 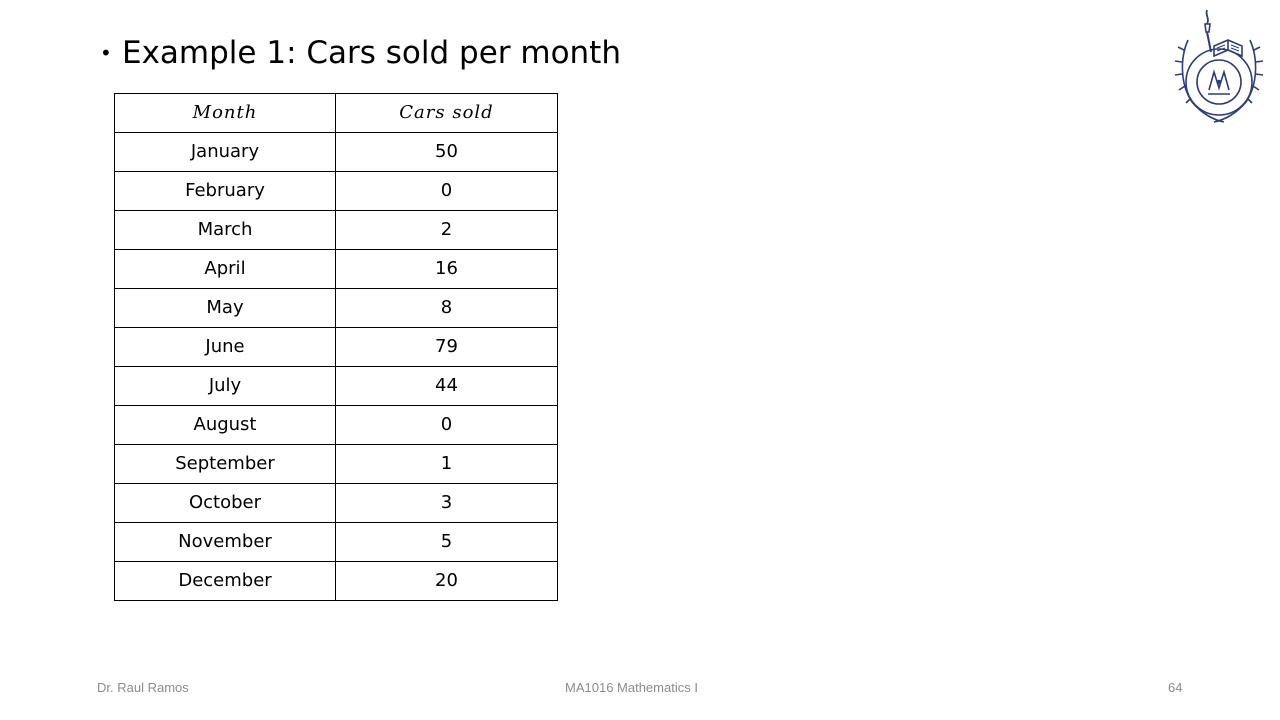 I want to click on slide-title: • Example 1: Cars sold per month, so click(x=360, y=53).